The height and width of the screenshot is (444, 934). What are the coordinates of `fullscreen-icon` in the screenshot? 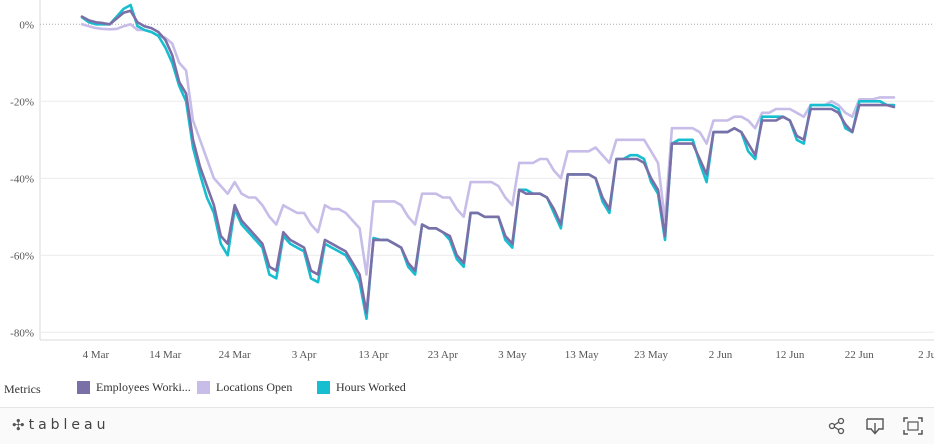 It's located at (913, 426).